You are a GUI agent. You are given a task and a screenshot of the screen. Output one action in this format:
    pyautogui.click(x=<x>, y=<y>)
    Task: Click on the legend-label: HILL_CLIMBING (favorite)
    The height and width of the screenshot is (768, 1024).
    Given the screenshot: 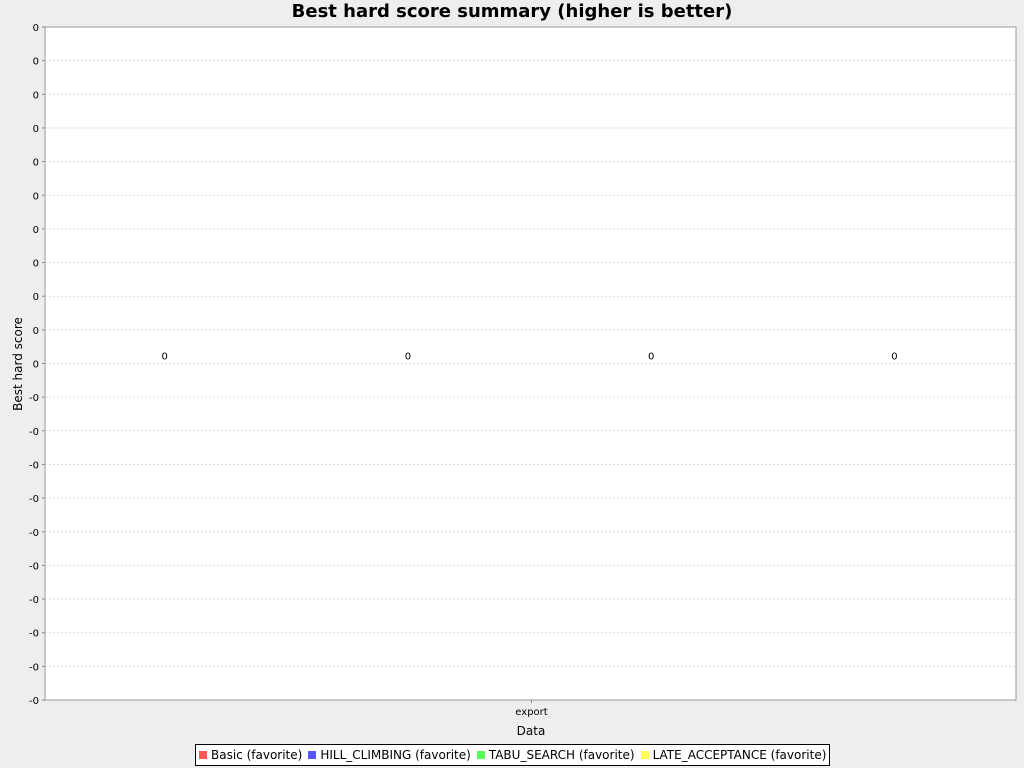 What is the action you would take?
    pyautogui.click(x=395, y=755)
    